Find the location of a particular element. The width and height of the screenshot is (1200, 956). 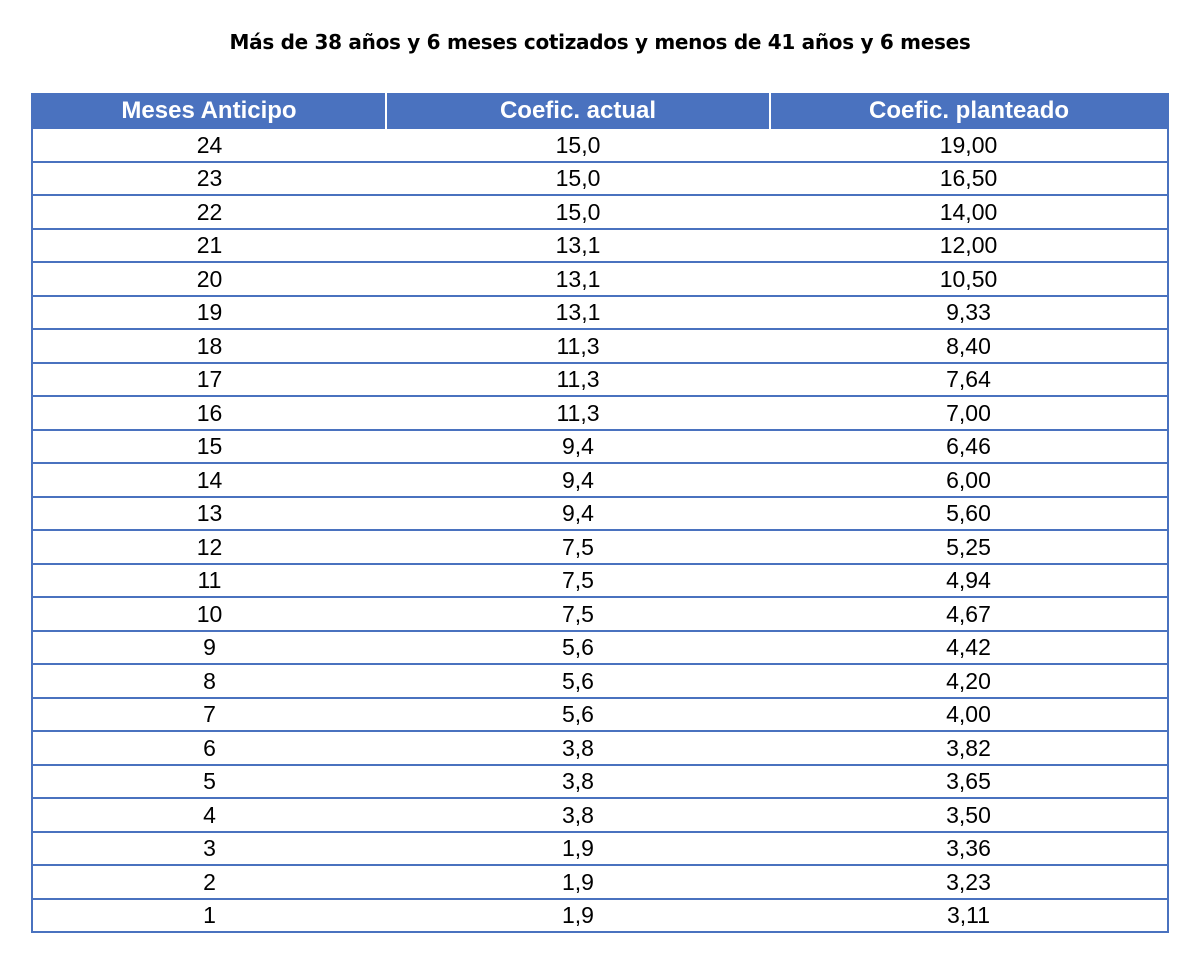

table-row: 1 1,9 3,11 is located at coordinates (600, 914).